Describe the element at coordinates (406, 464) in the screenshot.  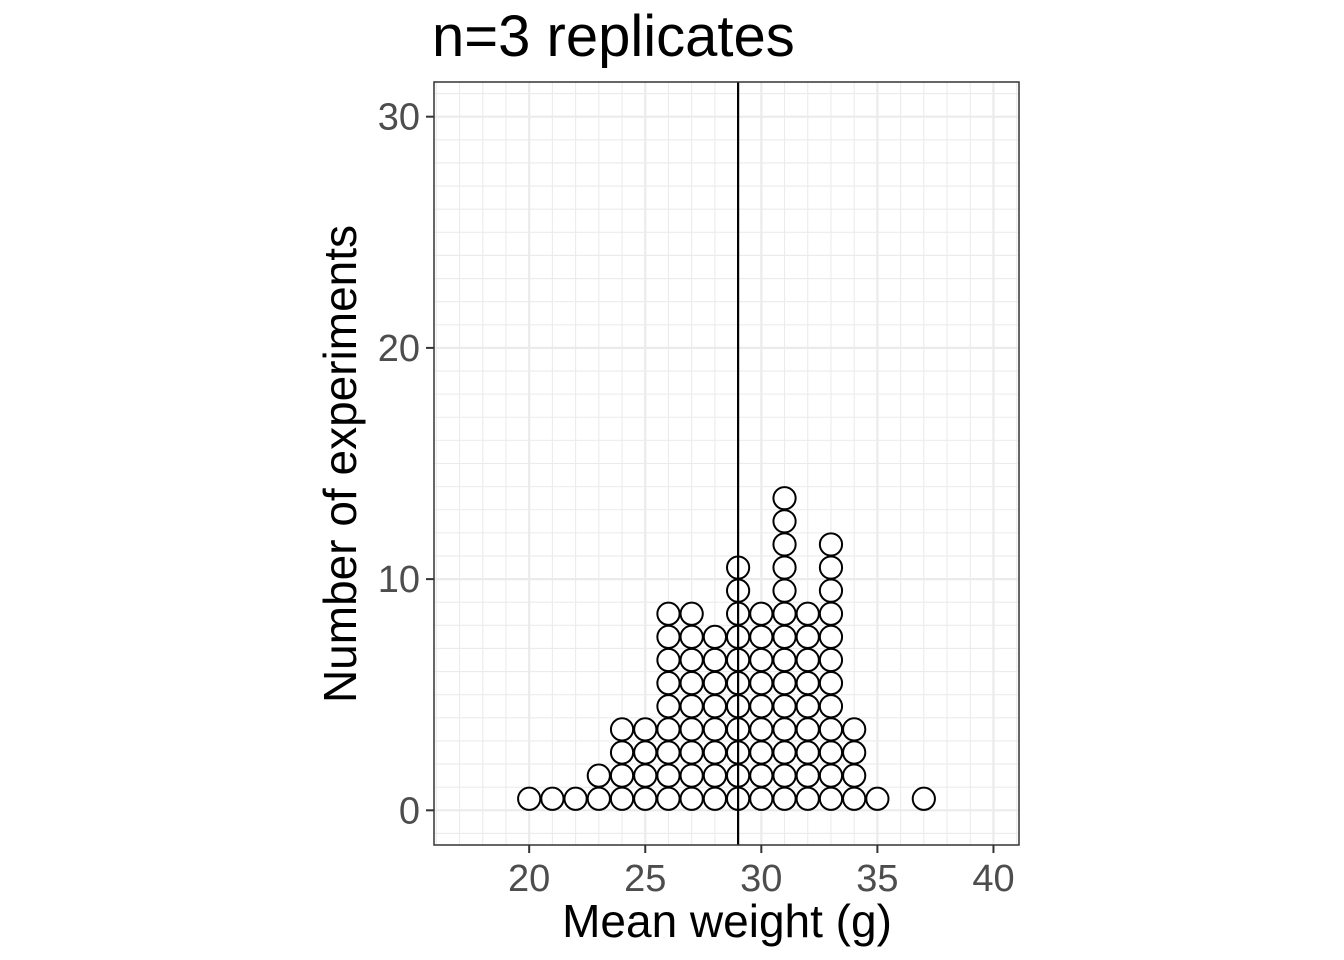
I see `y-axis: 0 10 20 30` at that location.